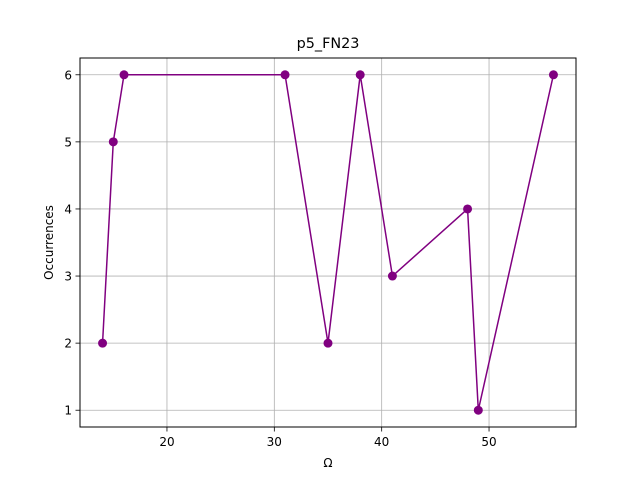  What do you see at coordinates (68, 209) in the screenshot?
I see `y-tick-label: 4` at bounding box center [68, 209].